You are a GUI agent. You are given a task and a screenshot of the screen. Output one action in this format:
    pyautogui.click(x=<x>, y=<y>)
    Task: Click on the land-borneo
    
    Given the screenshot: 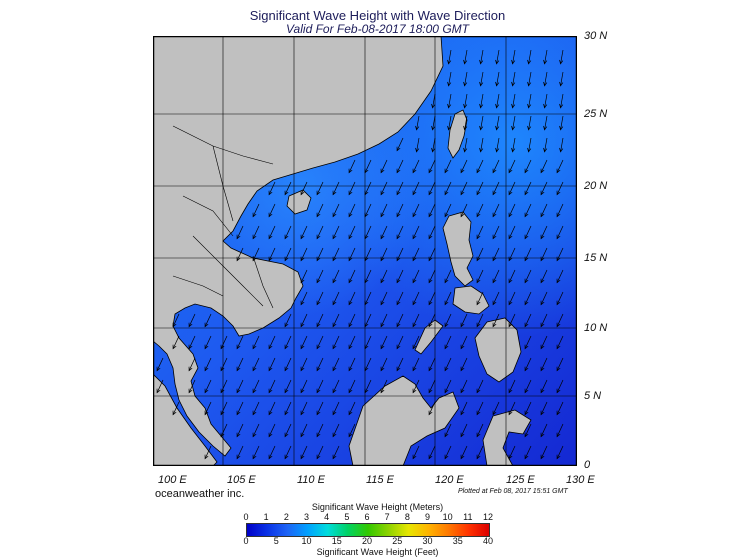 What is the action you would take?
    pyautogui.click(x=404, y=420)
    